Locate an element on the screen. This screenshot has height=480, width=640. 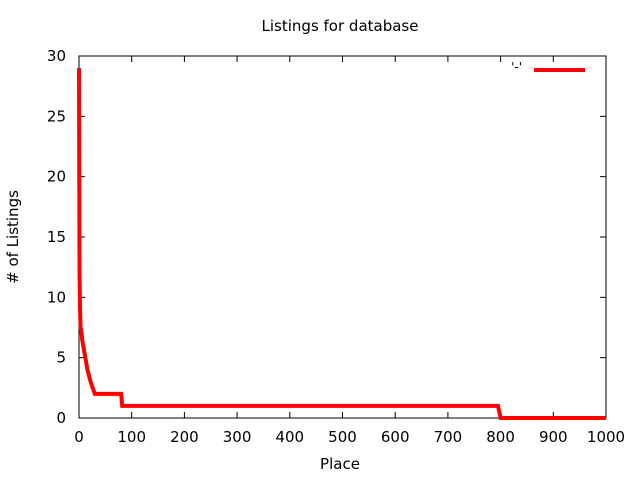
x-tick-label: 200 is located at coordinates (184, 437).